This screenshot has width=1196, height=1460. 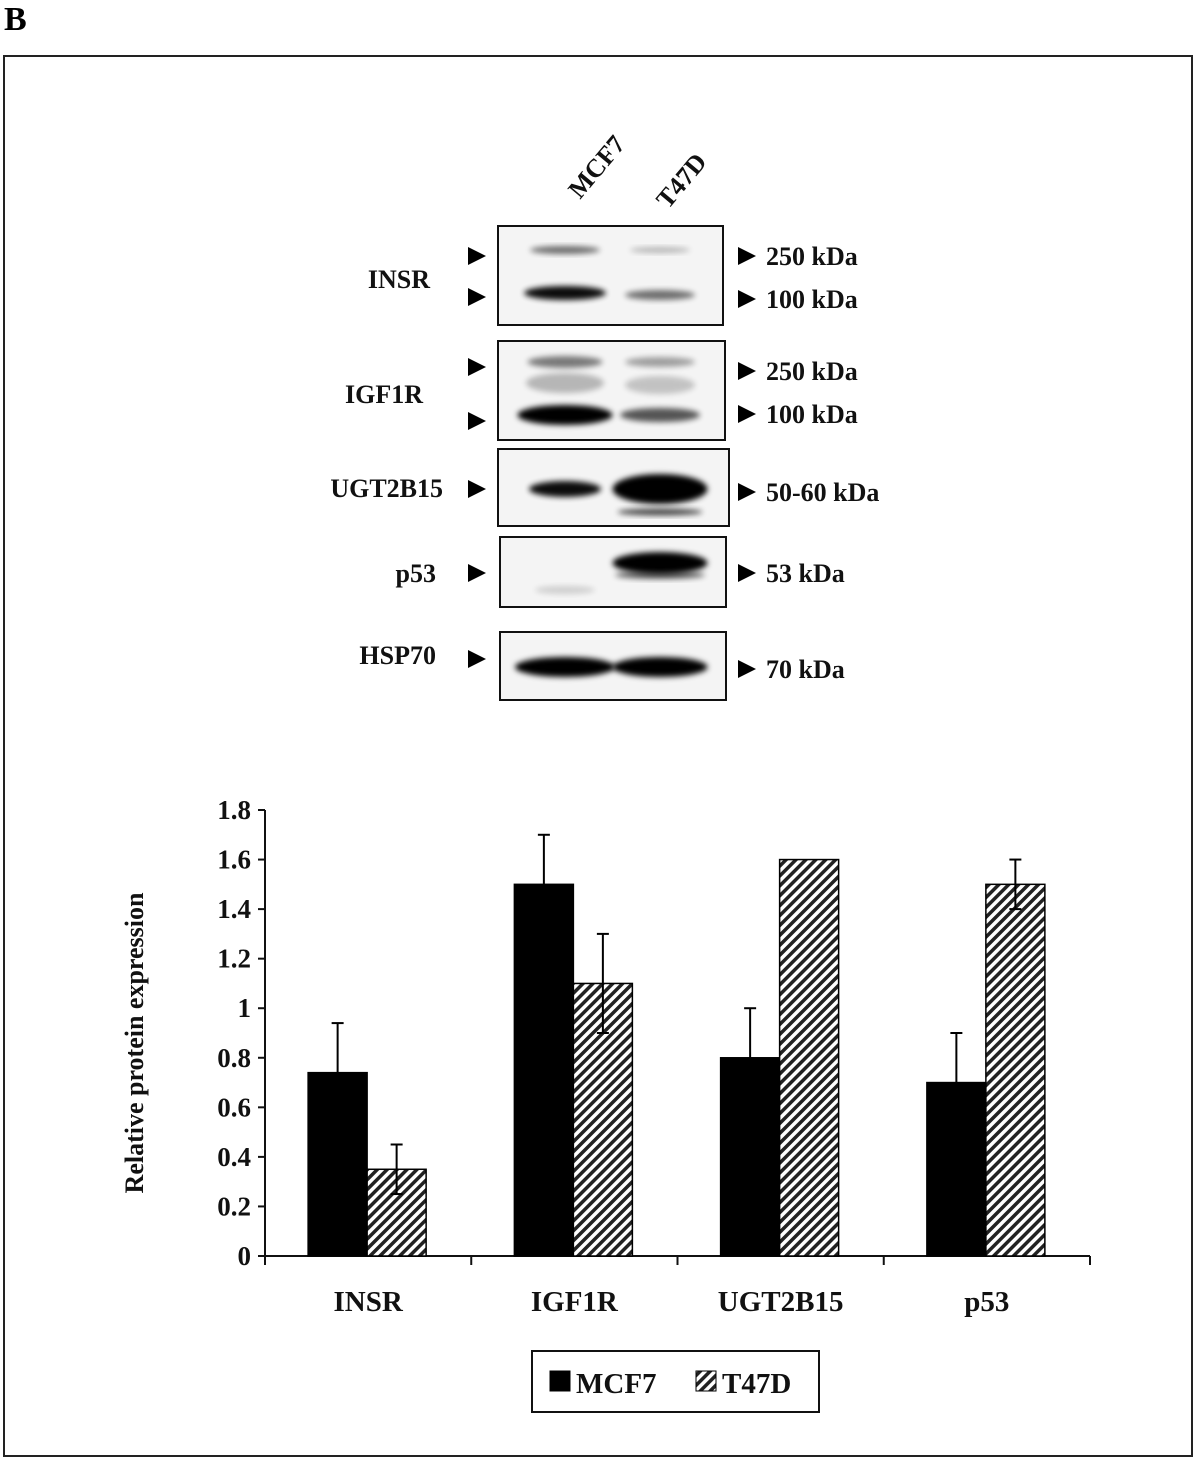 What do you see at coordinates (399, 279) in the screenshot?
I see `protein-label: INSR` at bounding box center [399, 279].